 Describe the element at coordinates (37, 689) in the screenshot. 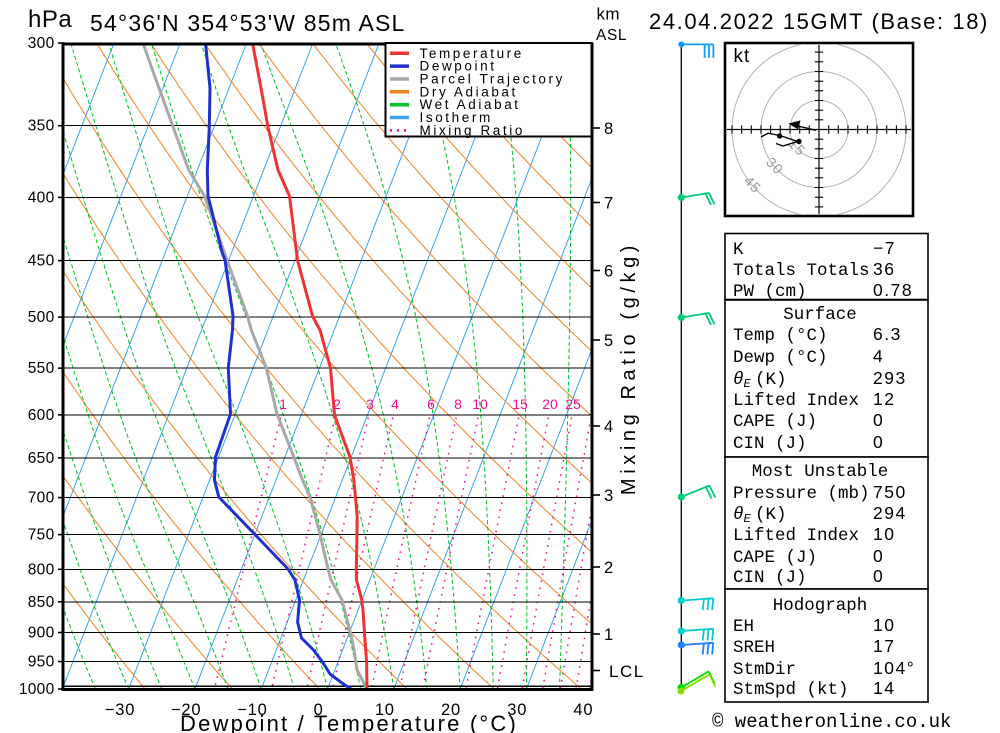

I see `svg-text: 1000` at that location.